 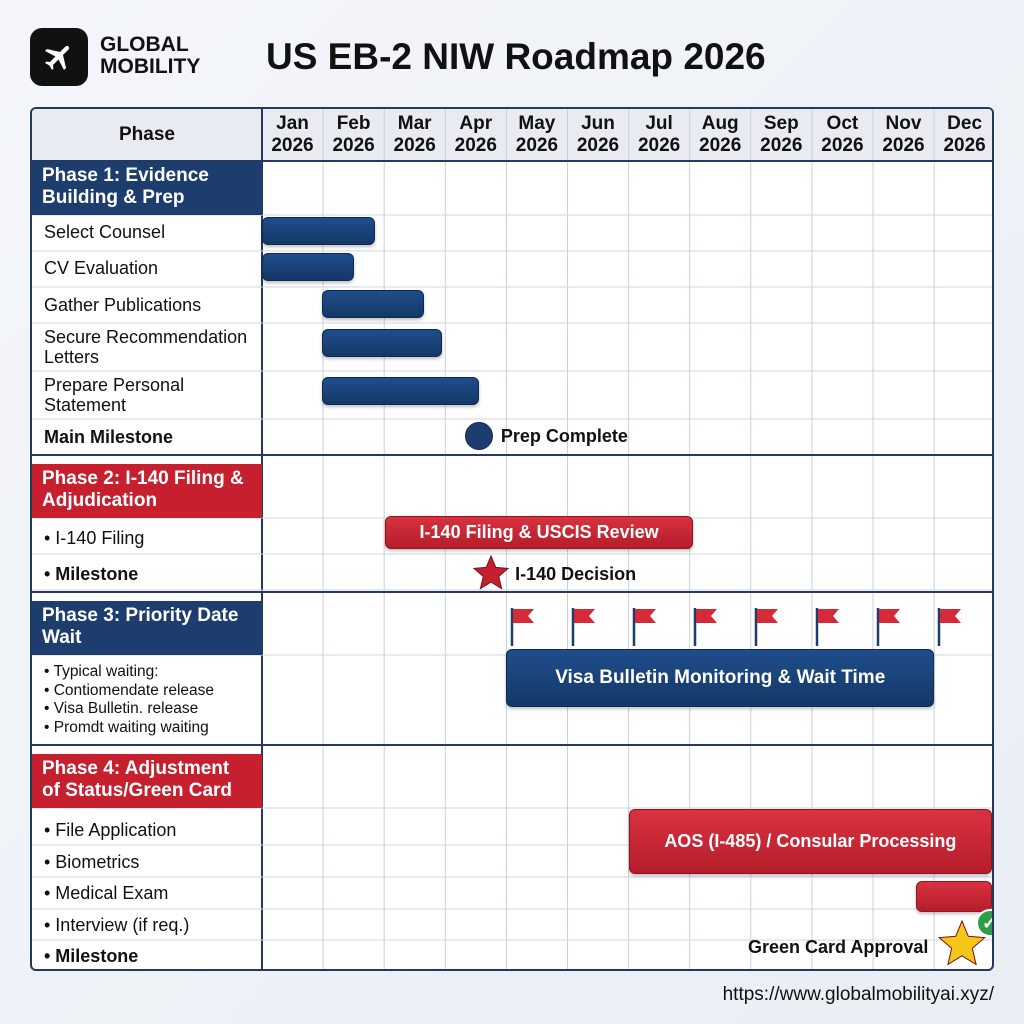 I want to click on task-label: • I-140 Filing, so click(x=94, y=538).